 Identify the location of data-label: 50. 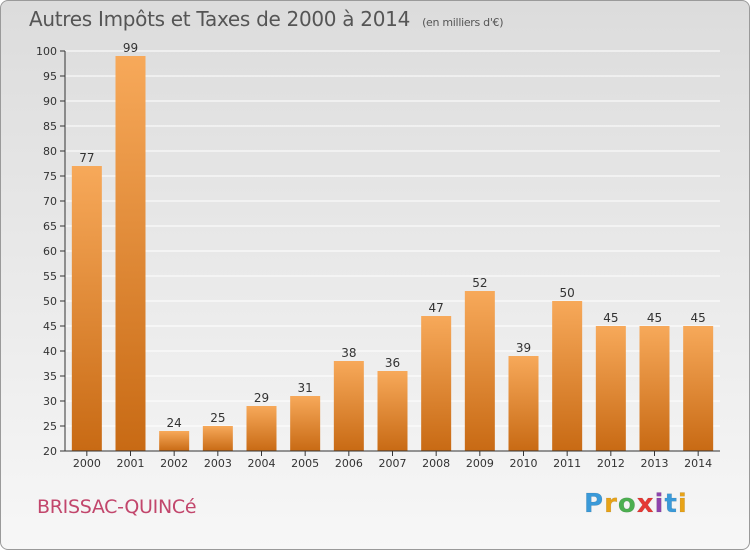
(567, 293).